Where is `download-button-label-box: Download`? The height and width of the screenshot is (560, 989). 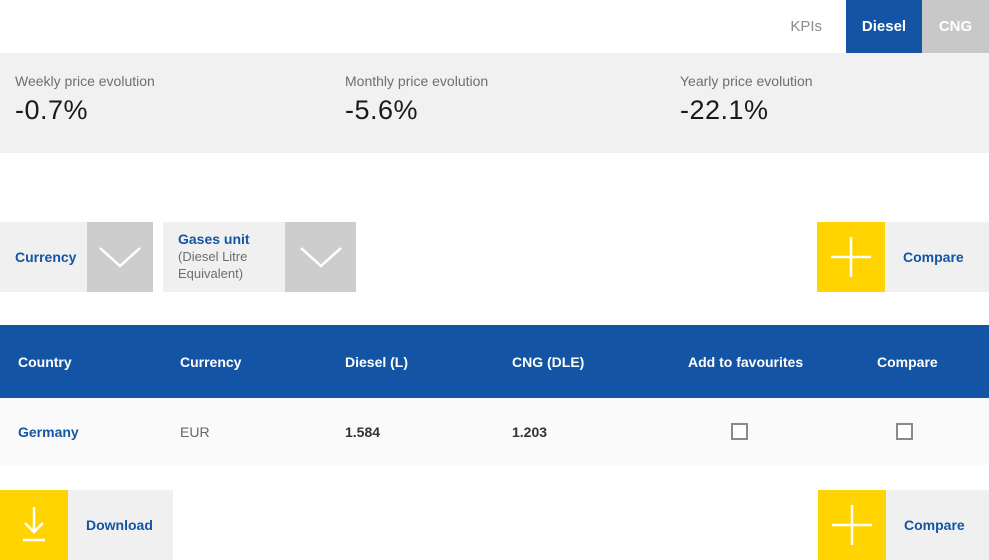
download-button-label-box: Download is located at coordinates (120, 525).